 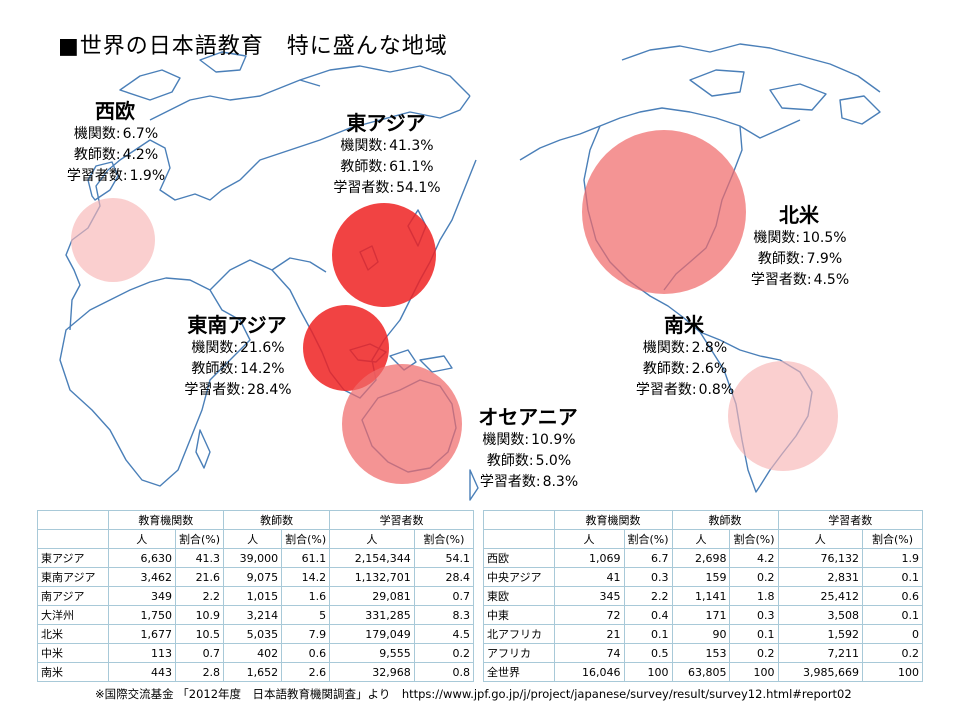 I want to click on region-label-north-america: 北米 機関数: 10.5% 教師数: 7.9% 学習者数: 4.5%, so click(x=799, y=246).